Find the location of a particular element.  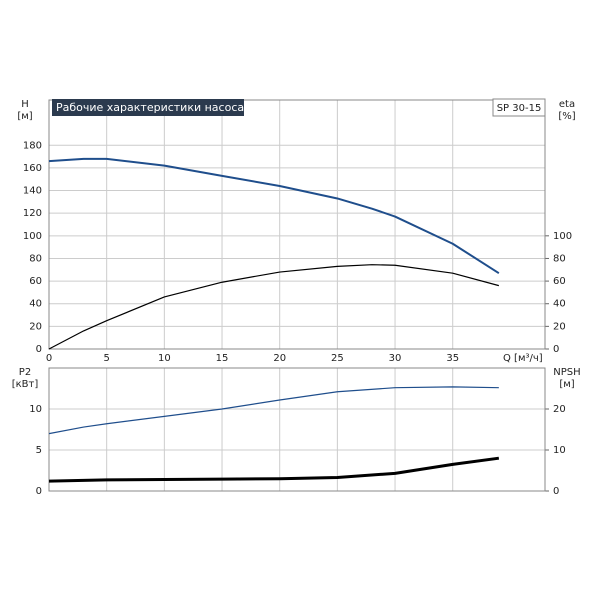

y-tick-label: 40 is located at coordinates (35, 304).